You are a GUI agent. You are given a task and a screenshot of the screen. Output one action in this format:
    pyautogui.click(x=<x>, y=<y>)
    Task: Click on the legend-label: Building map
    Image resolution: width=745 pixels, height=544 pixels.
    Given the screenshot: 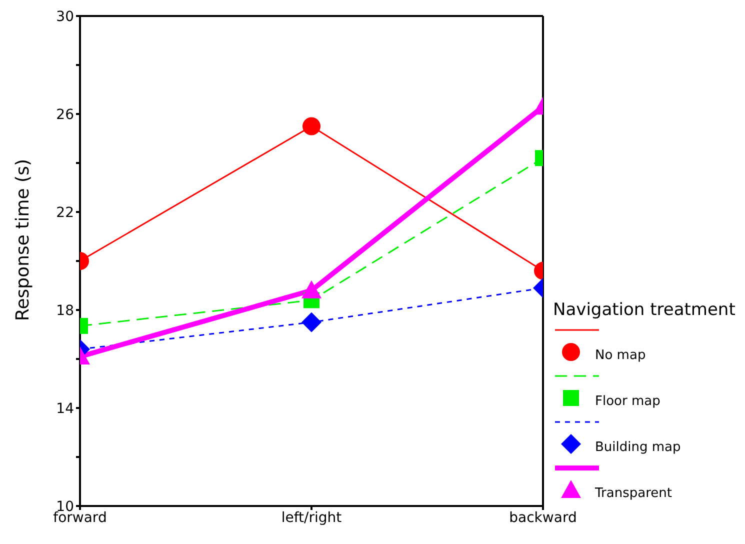 What is the action you would take?
    pyautogui.click(x=638, y=447)
    